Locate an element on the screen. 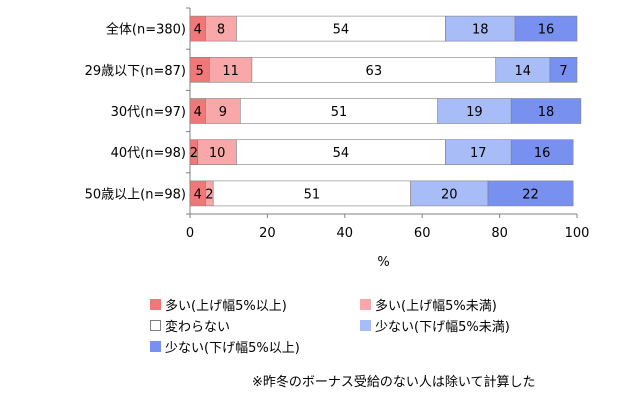  legend-item-up5plus: 多い(上げ幅5%以上) is located at coordinates (218, 304).